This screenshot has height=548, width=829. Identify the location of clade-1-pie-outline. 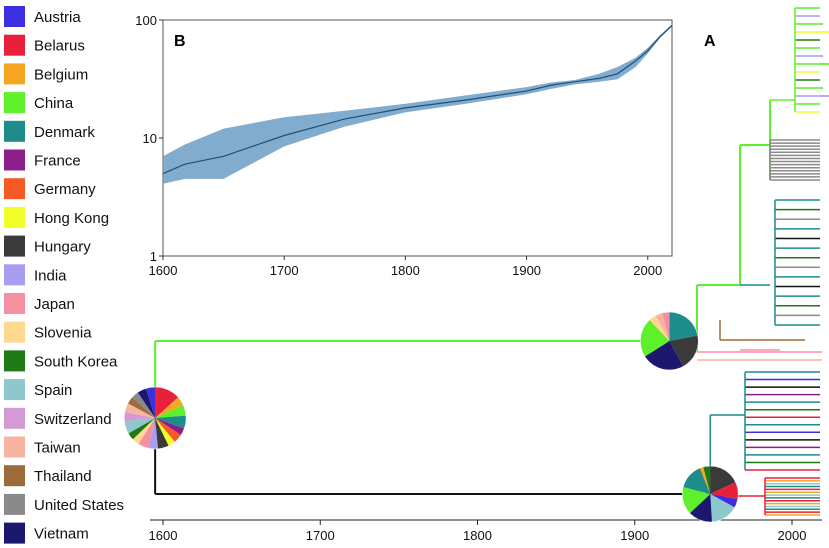
(669, 341).